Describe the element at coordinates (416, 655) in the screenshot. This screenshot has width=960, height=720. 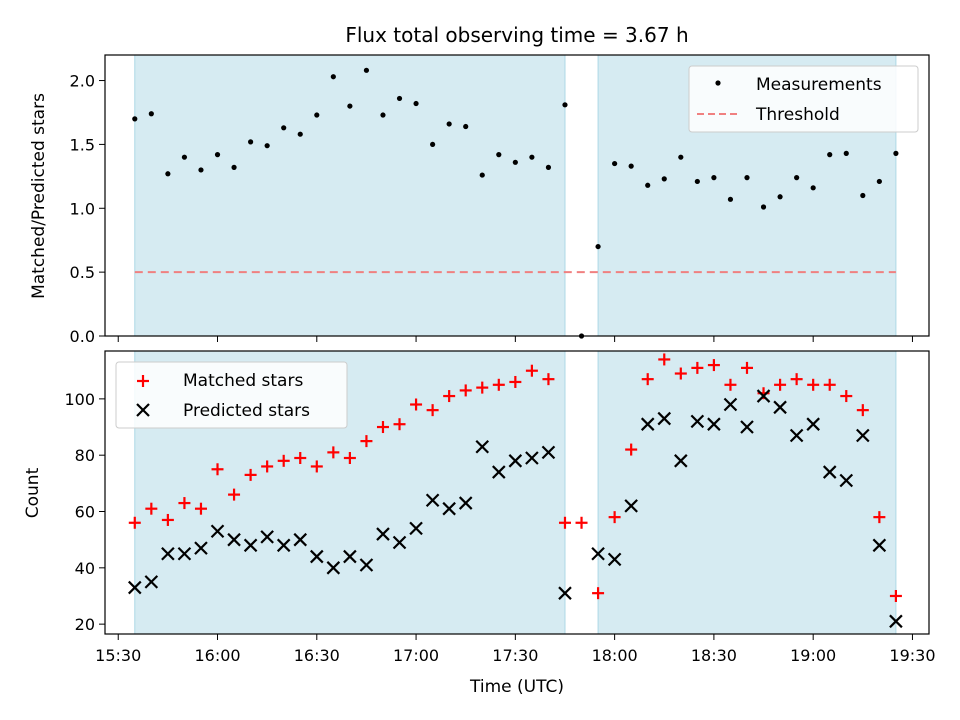
I see `x-tick-label: 17:00` at that location.